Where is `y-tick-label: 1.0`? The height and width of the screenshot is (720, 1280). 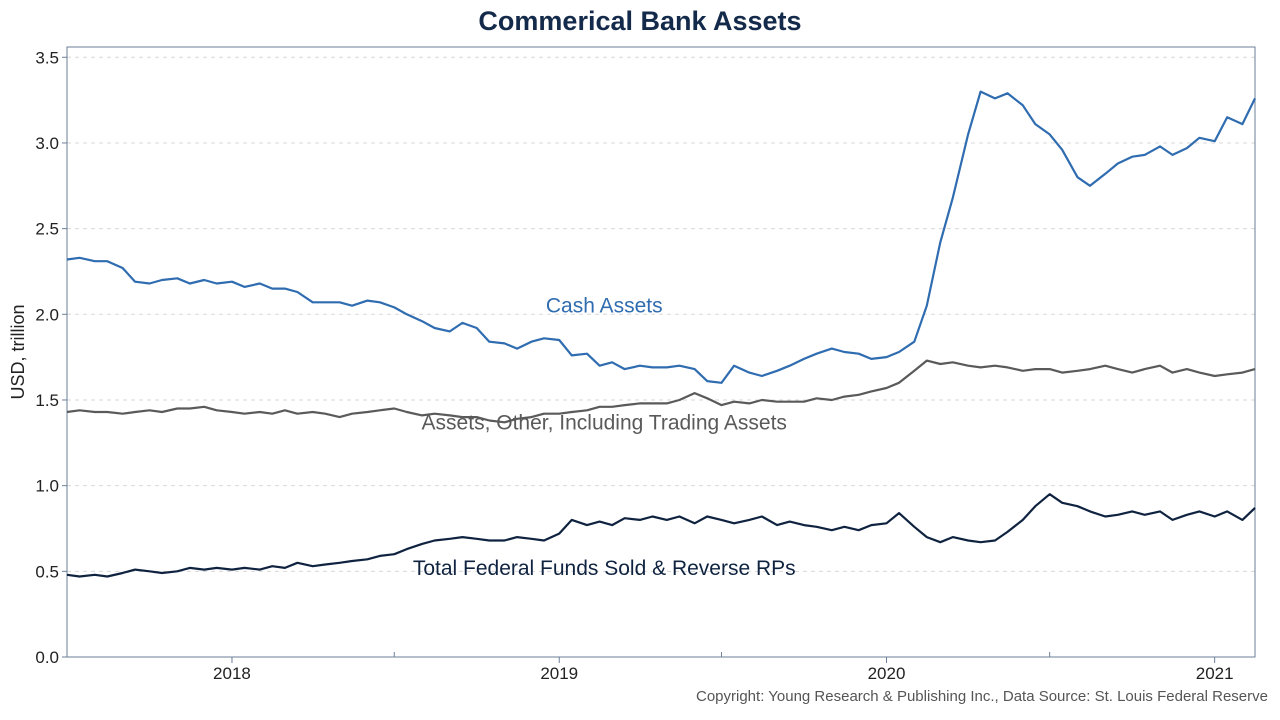 y-tick-label: 1.0 is located at coordinates (47, 486).